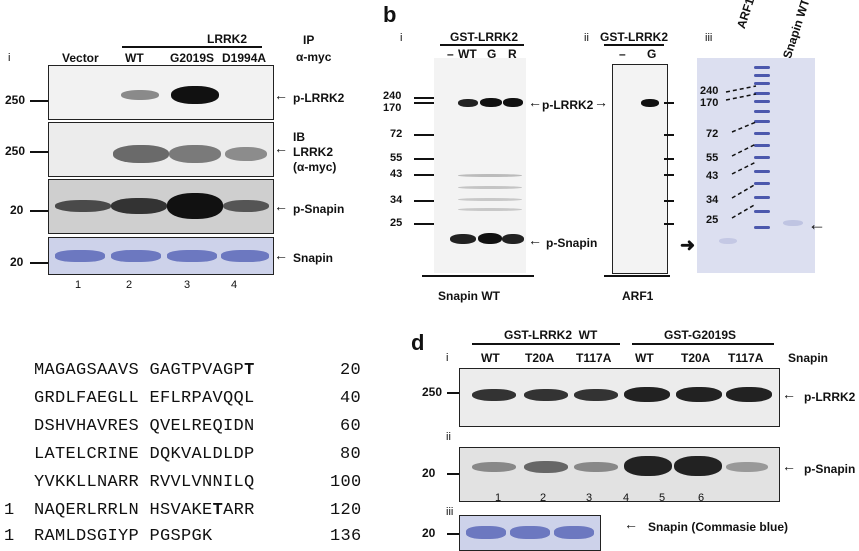 This screenshot has width=859, height=551. I want to click on row-ii-marker: 250, so click(15, 151).